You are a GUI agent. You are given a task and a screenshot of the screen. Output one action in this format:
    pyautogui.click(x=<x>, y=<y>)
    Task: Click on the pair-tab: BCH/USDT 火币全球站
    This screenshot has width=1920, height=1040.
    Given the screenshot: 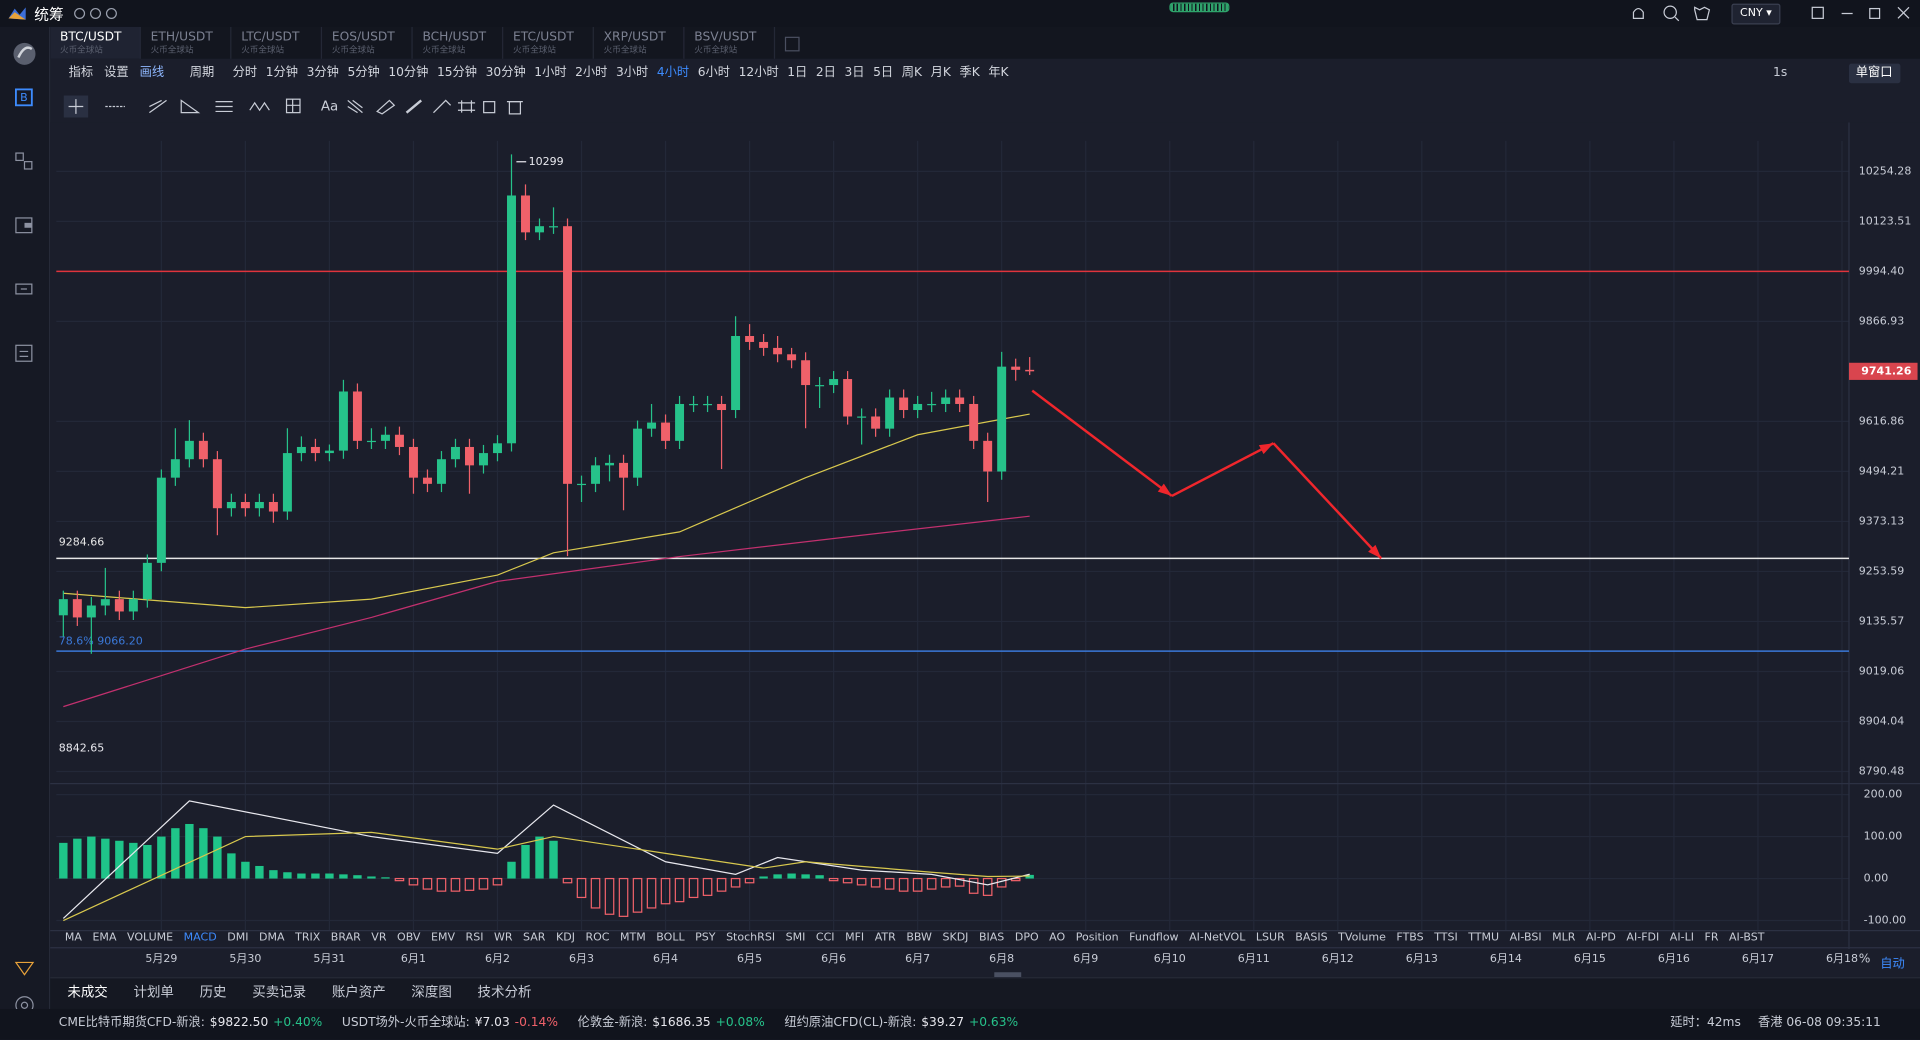 What is the action you would take?
    pyautogui.click(x=458, y=42)
    